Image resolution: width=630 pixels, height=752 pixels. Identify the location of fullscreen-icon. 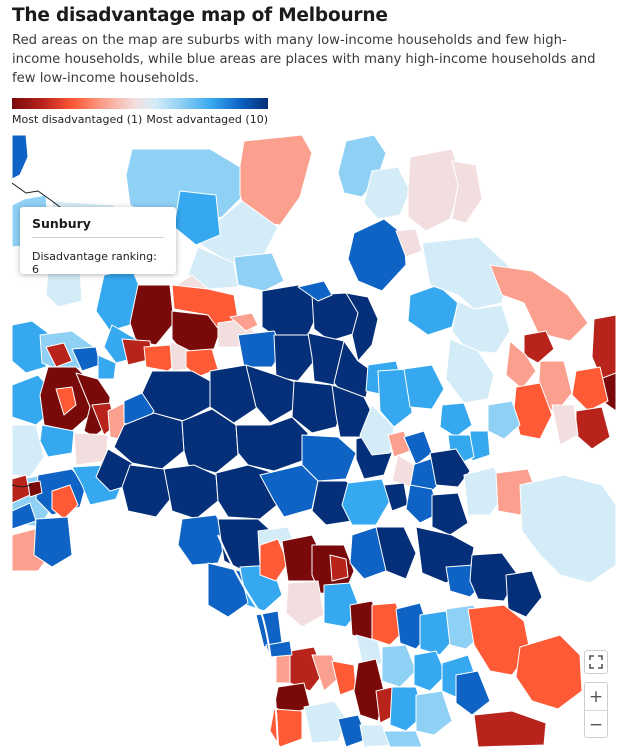
(596, 662).